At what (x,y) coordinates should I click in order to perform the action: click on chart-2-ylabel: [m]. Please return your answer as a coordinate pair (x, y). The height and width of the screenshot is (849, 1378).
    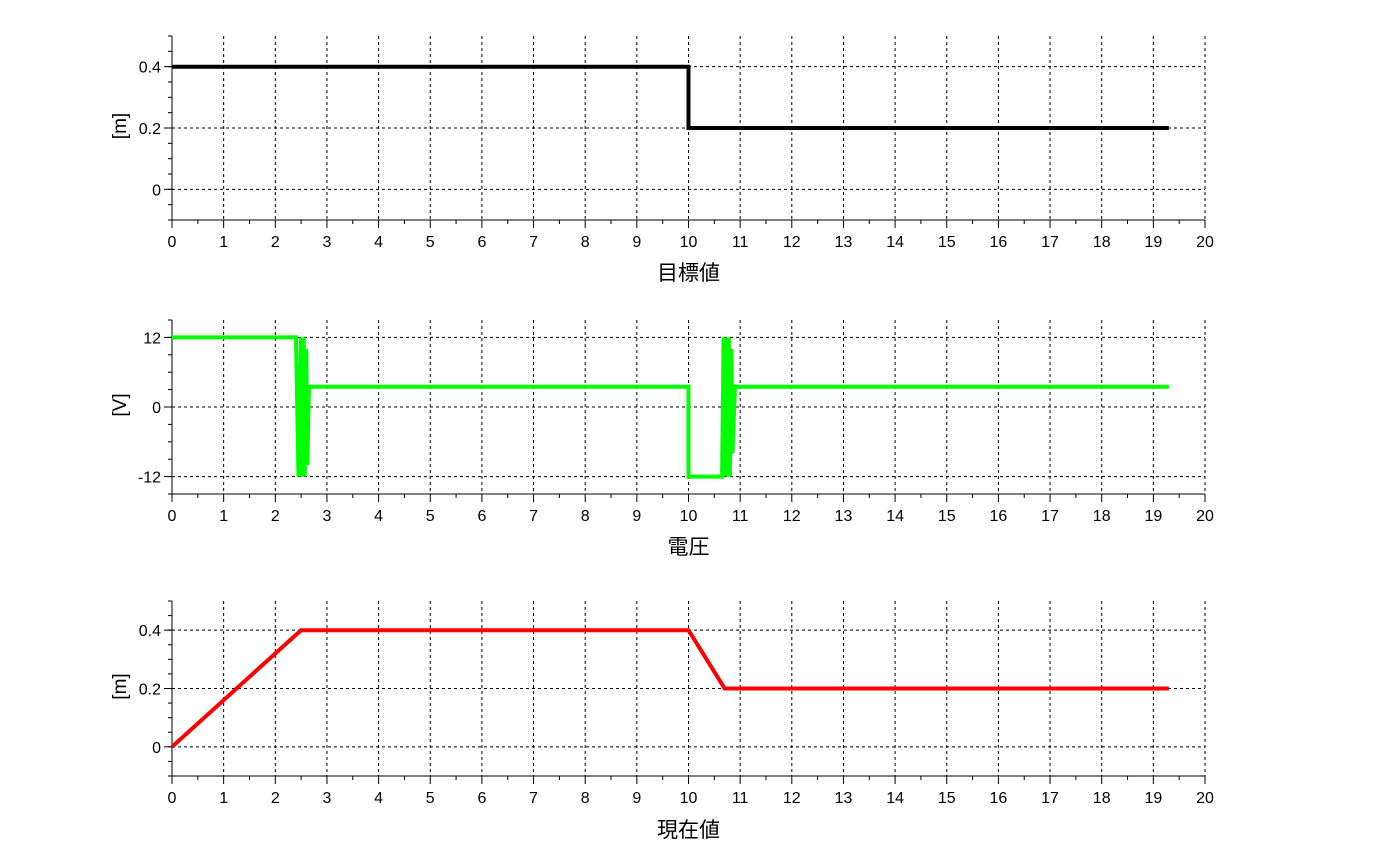
    Looking at the image, I should click on (120, 686).